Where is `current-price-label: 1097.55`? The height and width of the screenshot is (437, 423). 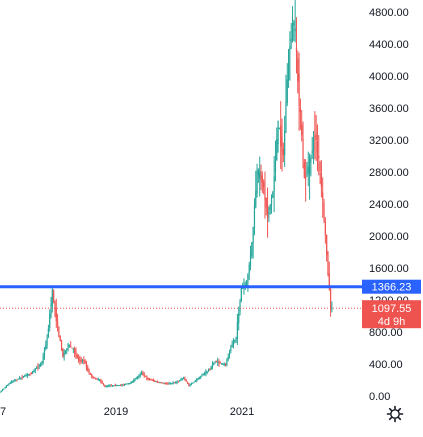 current-price-label: 1097.55 is located at coordinates (392, 309).